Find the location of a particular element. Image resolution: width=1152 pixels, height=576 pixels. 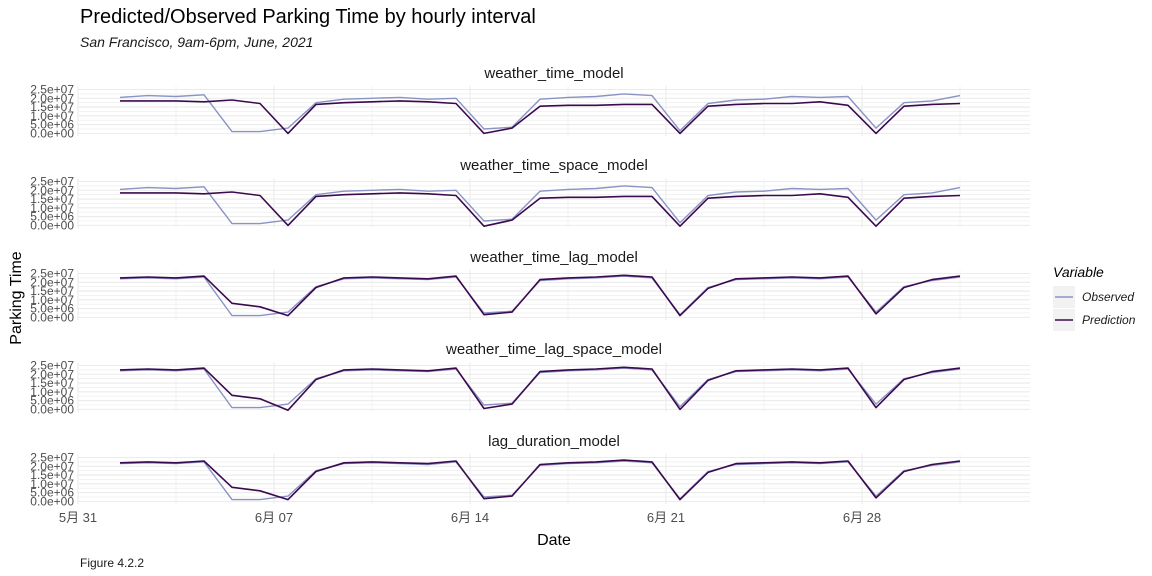

legend-label: Prediction is located at coordinates (1109, 320).